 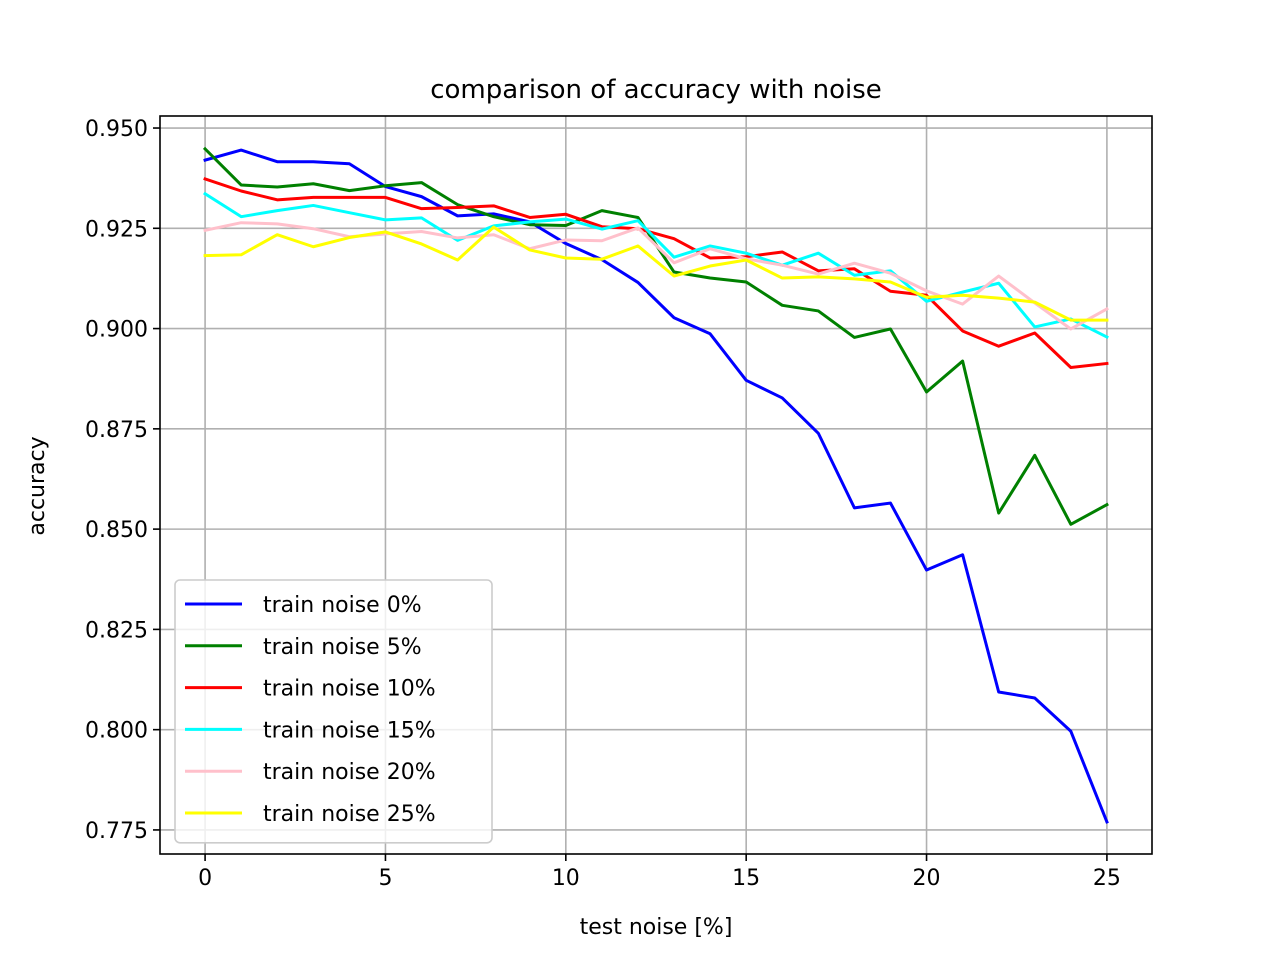 I want to click on chart-title: comparison of accuracy with noise, so click(x=656, y=90).